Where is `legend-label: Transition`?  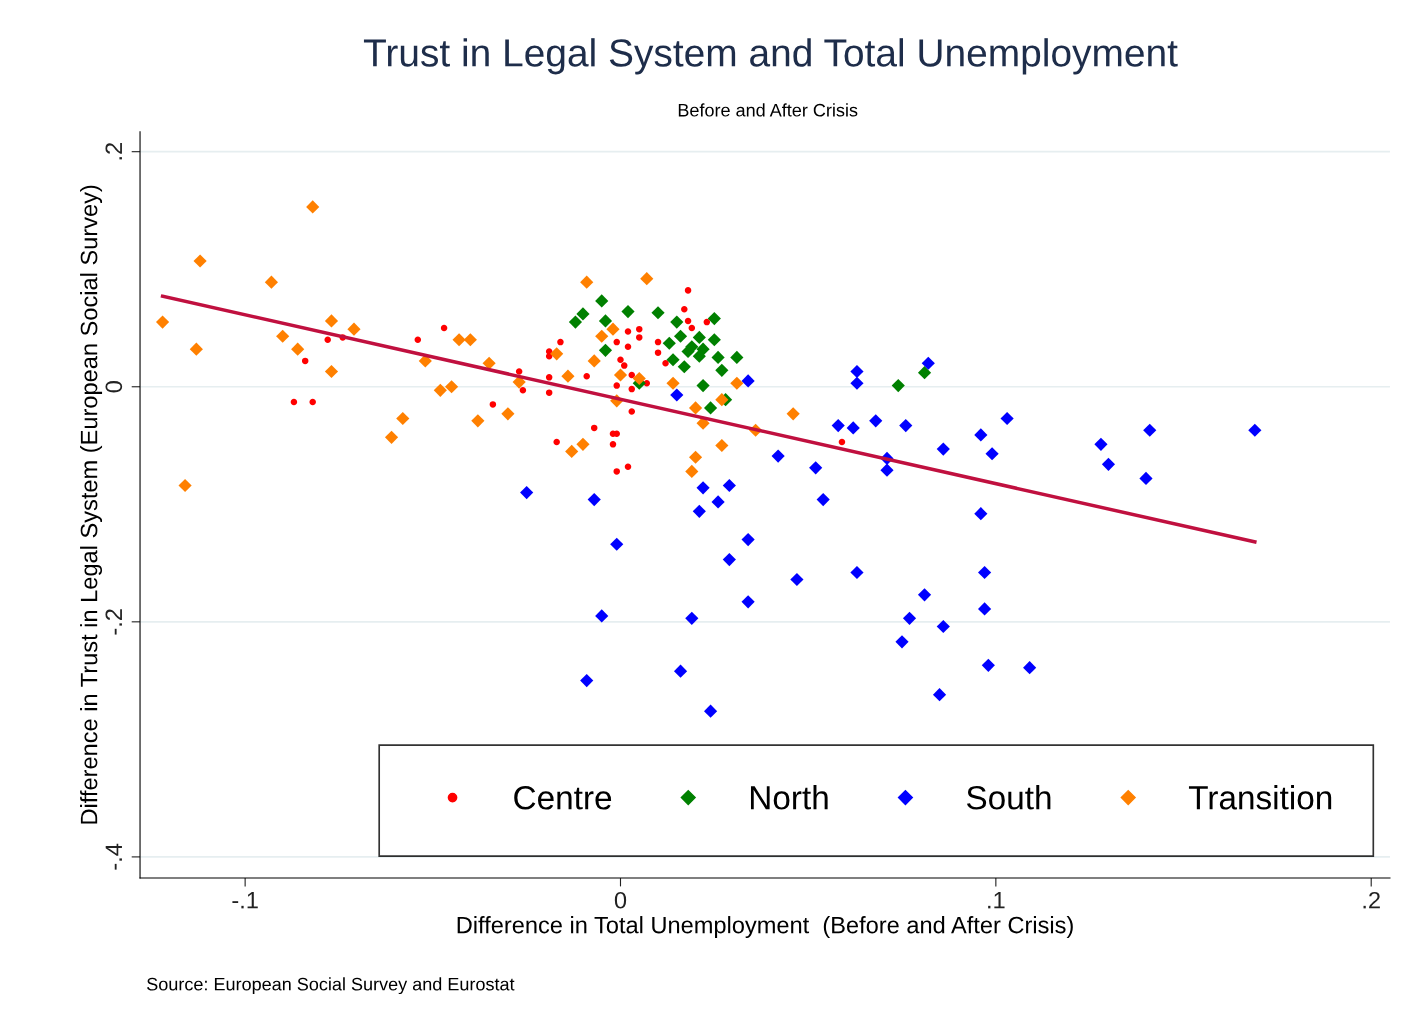 legend-label: Transition is located at coordinates (1260, 797).